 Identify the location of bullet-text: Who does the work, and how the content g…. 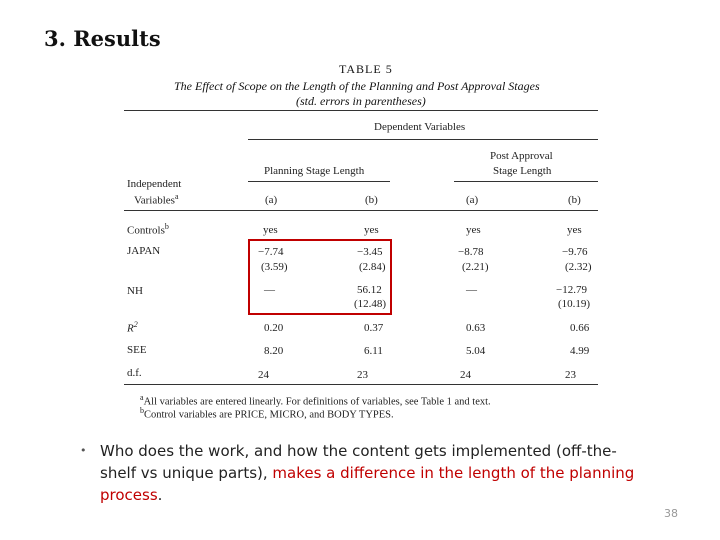
(358, 462).